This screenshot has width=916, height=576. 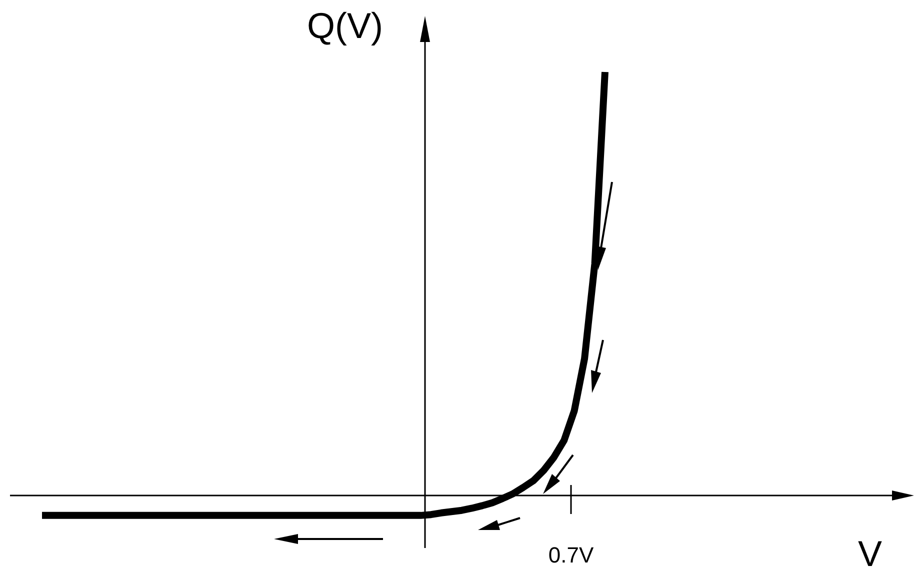 I want to click on y-axis-title: Q(V), so click(x=345, y=25).